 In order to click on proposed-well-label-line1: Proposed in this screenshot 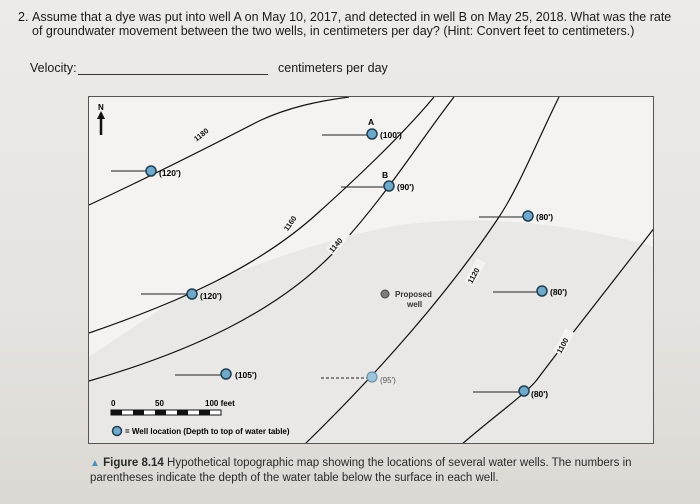, I will do `click(413, 294)`.